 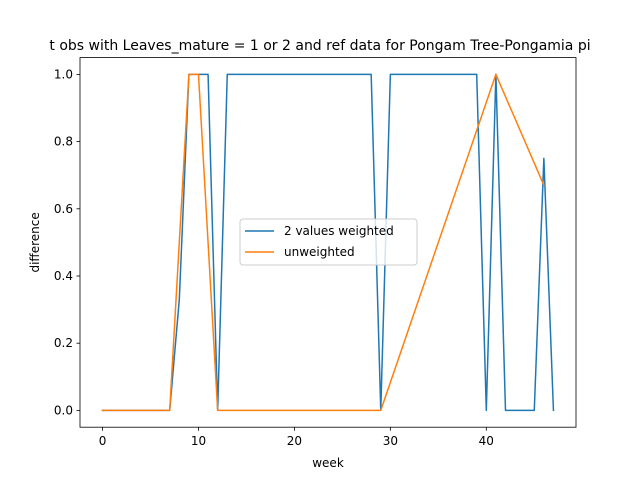 What do you see at coordinates (35, 242) in the screenshot?
I see `y-axis-label: difference` at bounding box center [35, 242].